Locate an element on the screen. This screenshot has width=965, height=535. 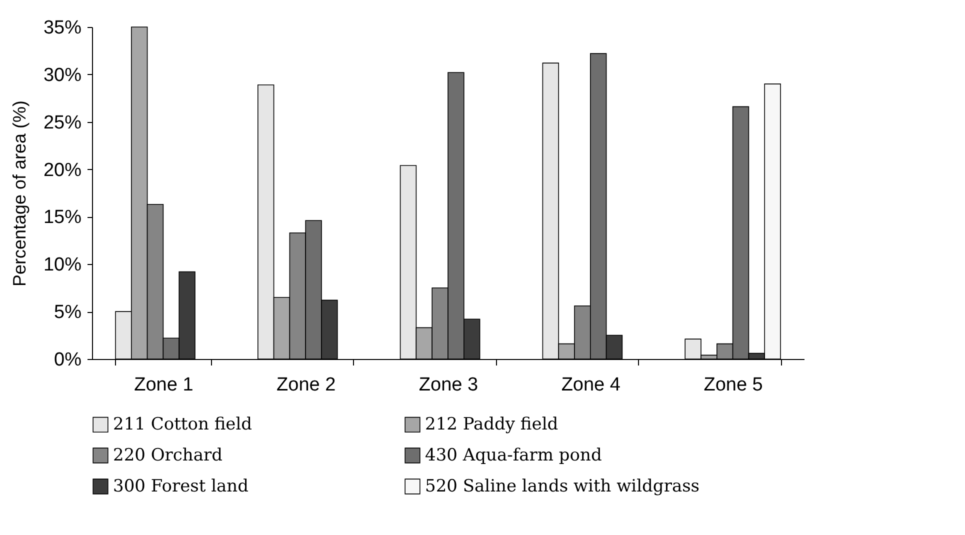
legend-label: 211 Cotton field is located at coordinates (182, 424).